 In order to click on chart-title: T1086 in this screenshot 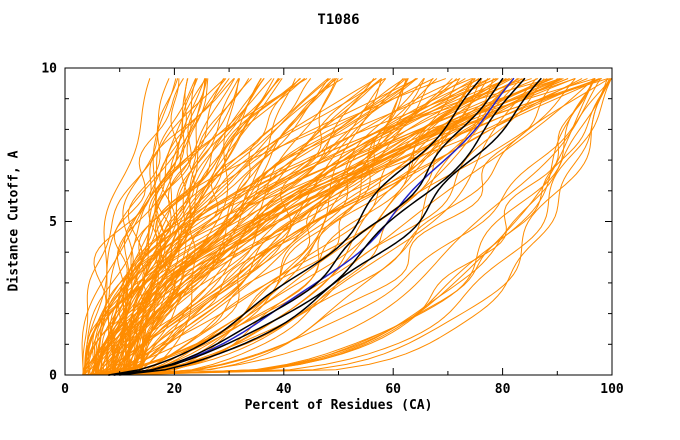, I will do `click(338, 20)`.